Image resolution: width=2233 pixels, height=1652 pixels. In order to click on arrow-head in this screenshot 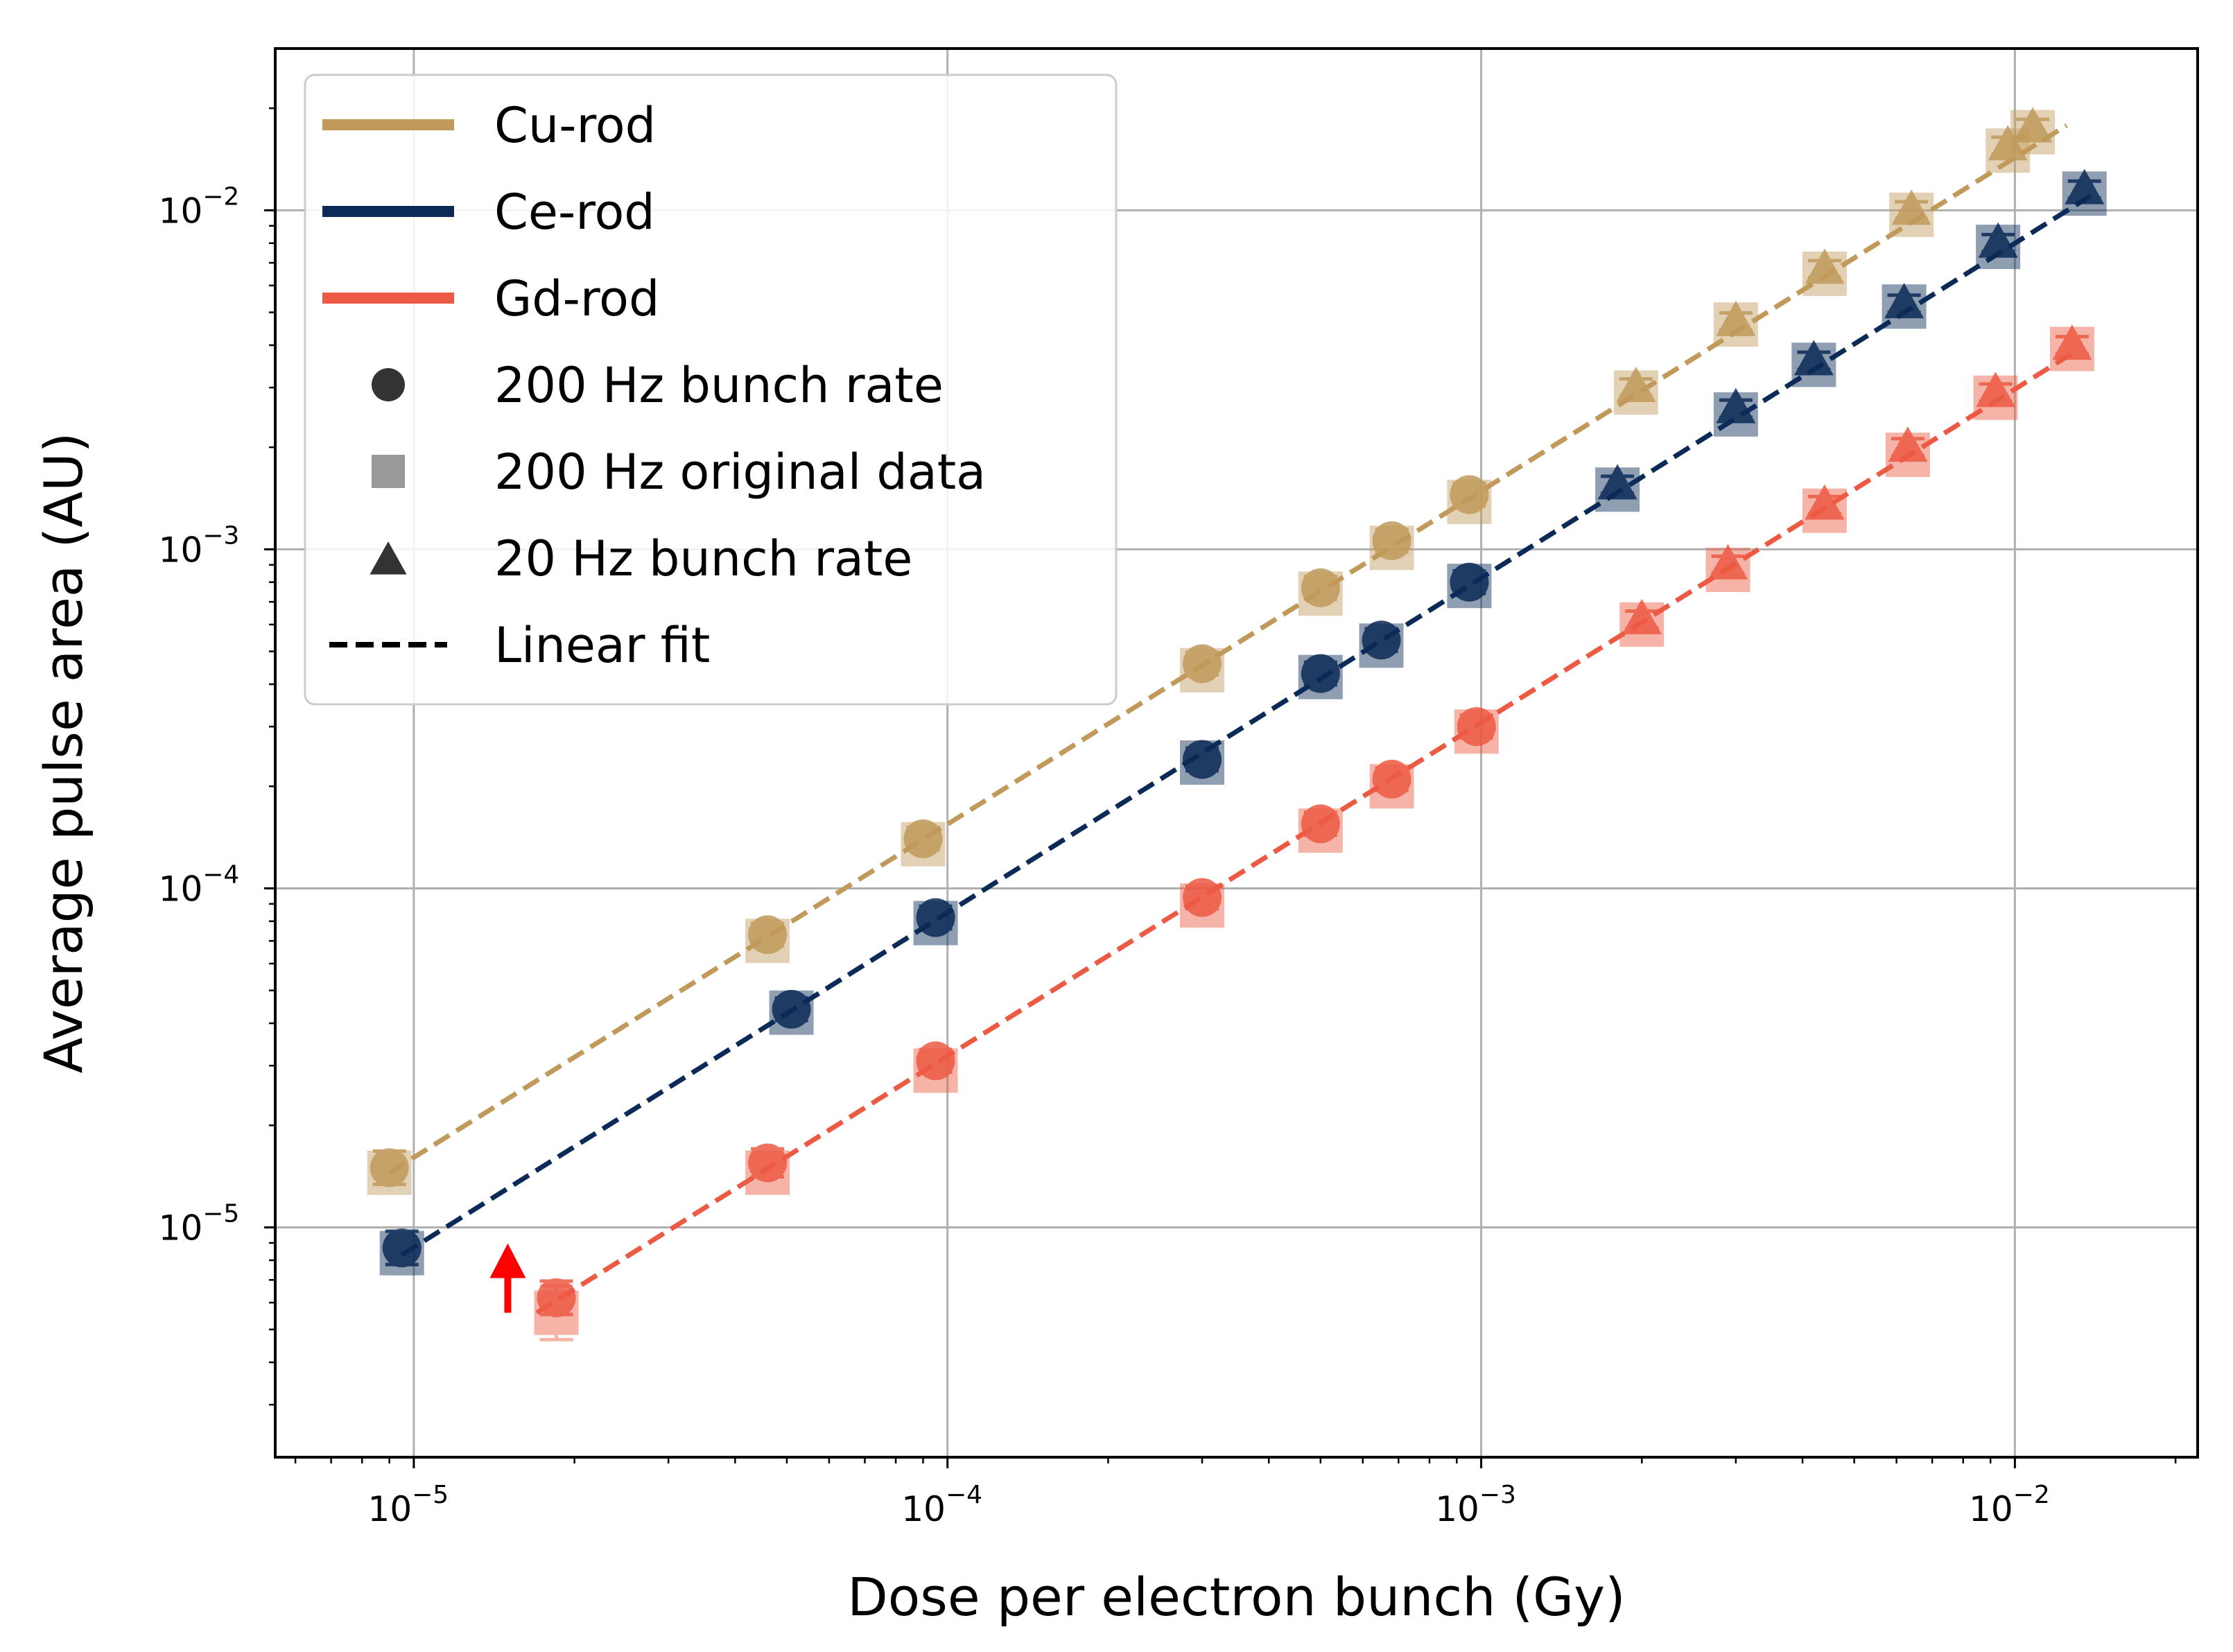, I will do `click(507, 1260)`.